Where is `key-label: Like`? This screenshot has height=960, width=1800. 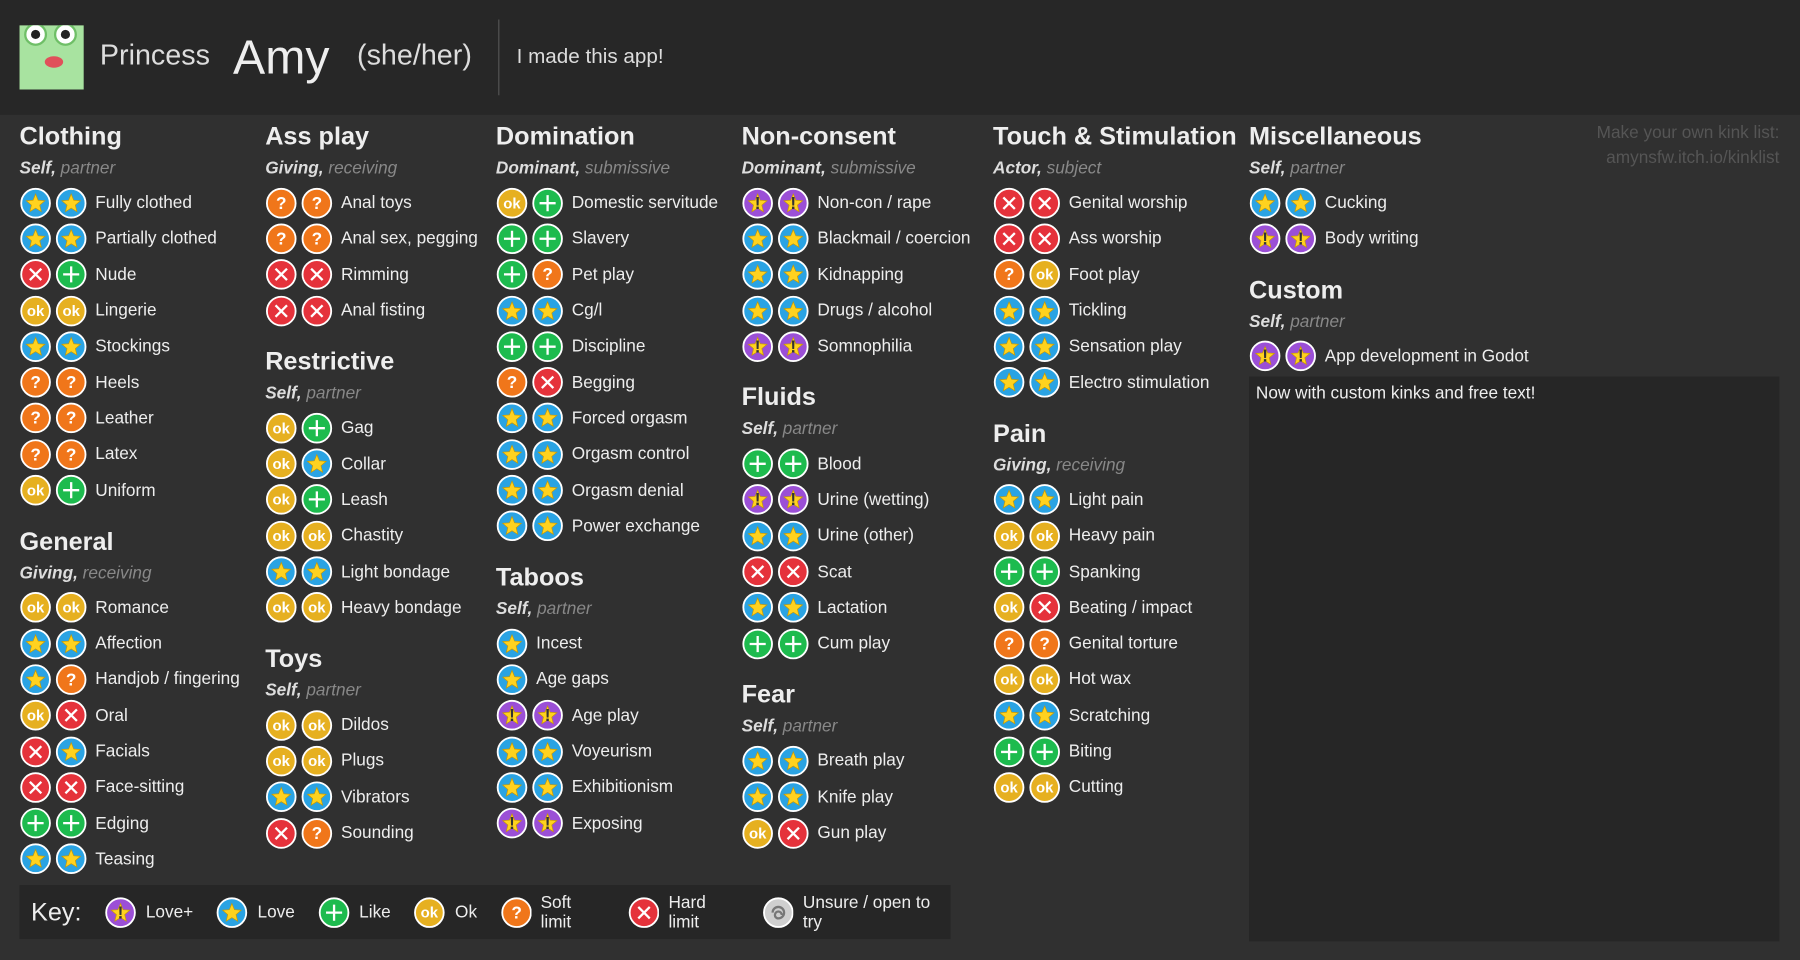 key-label: Like is located at coordinates (375, 912).